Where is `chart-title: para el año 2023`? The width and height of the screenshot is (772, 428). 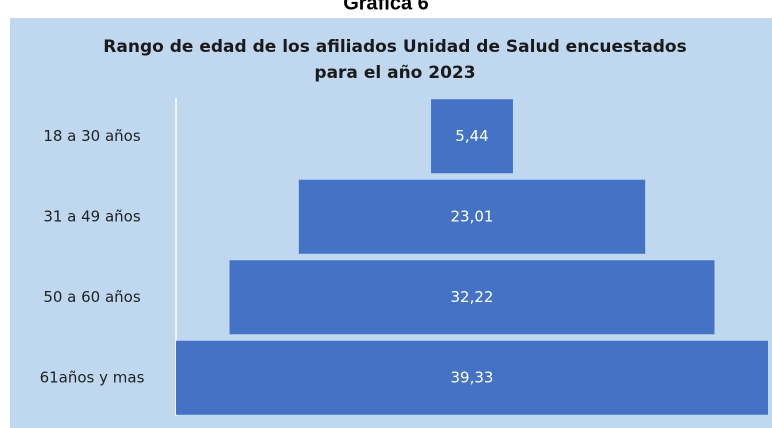 chart-title: para el año 2023 is located at coordinates (394, 73).